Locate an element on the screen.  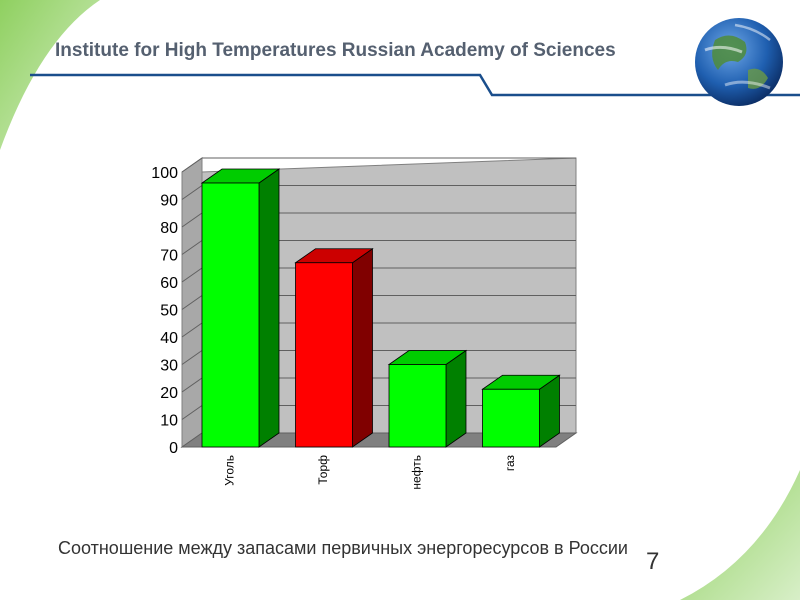
y-tick-label: 60 is located at coordinates (169, 283).